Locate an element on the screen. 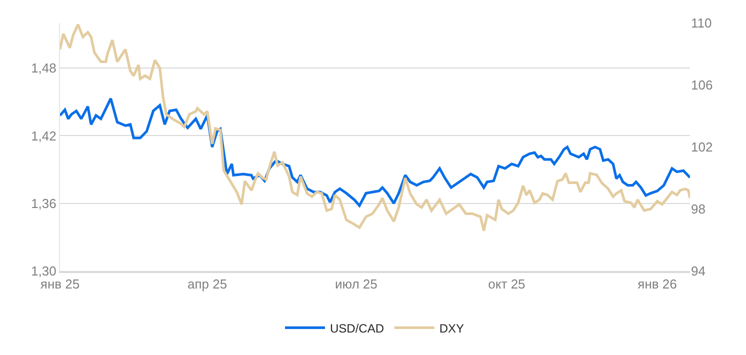  y-tick-label: 1,36 is located at coordinates (43, 203).